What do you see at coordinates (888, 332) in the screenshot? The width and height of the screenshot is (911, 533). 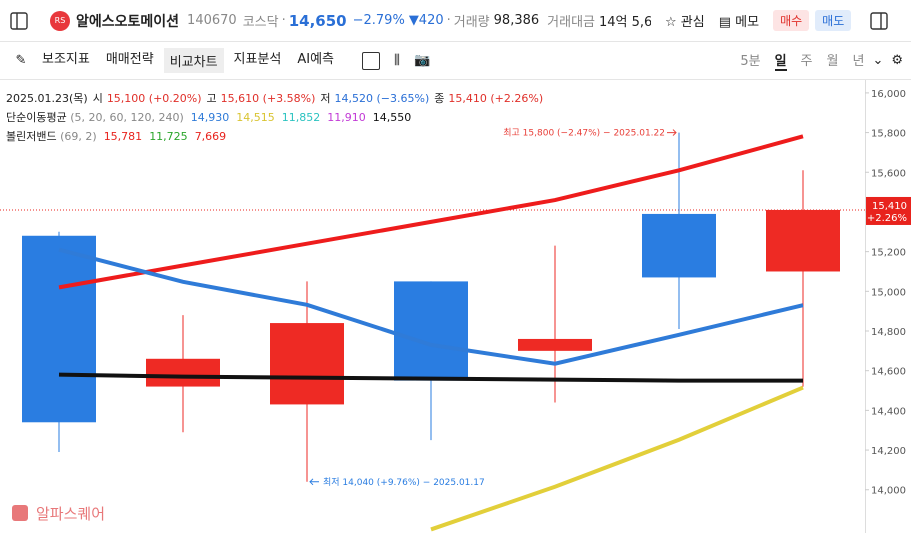 I see `y-tick-label: 14,800` at bounding box center [888, 332].